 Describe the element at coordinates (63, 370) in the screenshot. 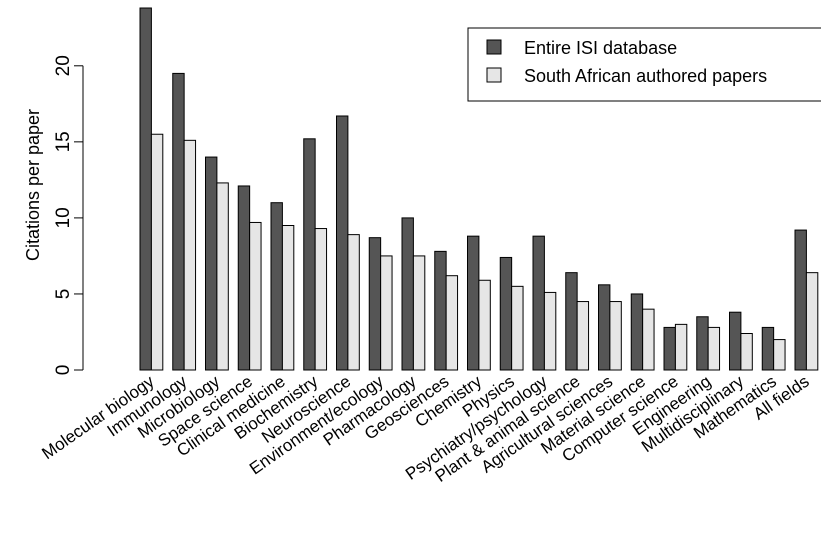

I see `y-tick-label: 0` at that location.